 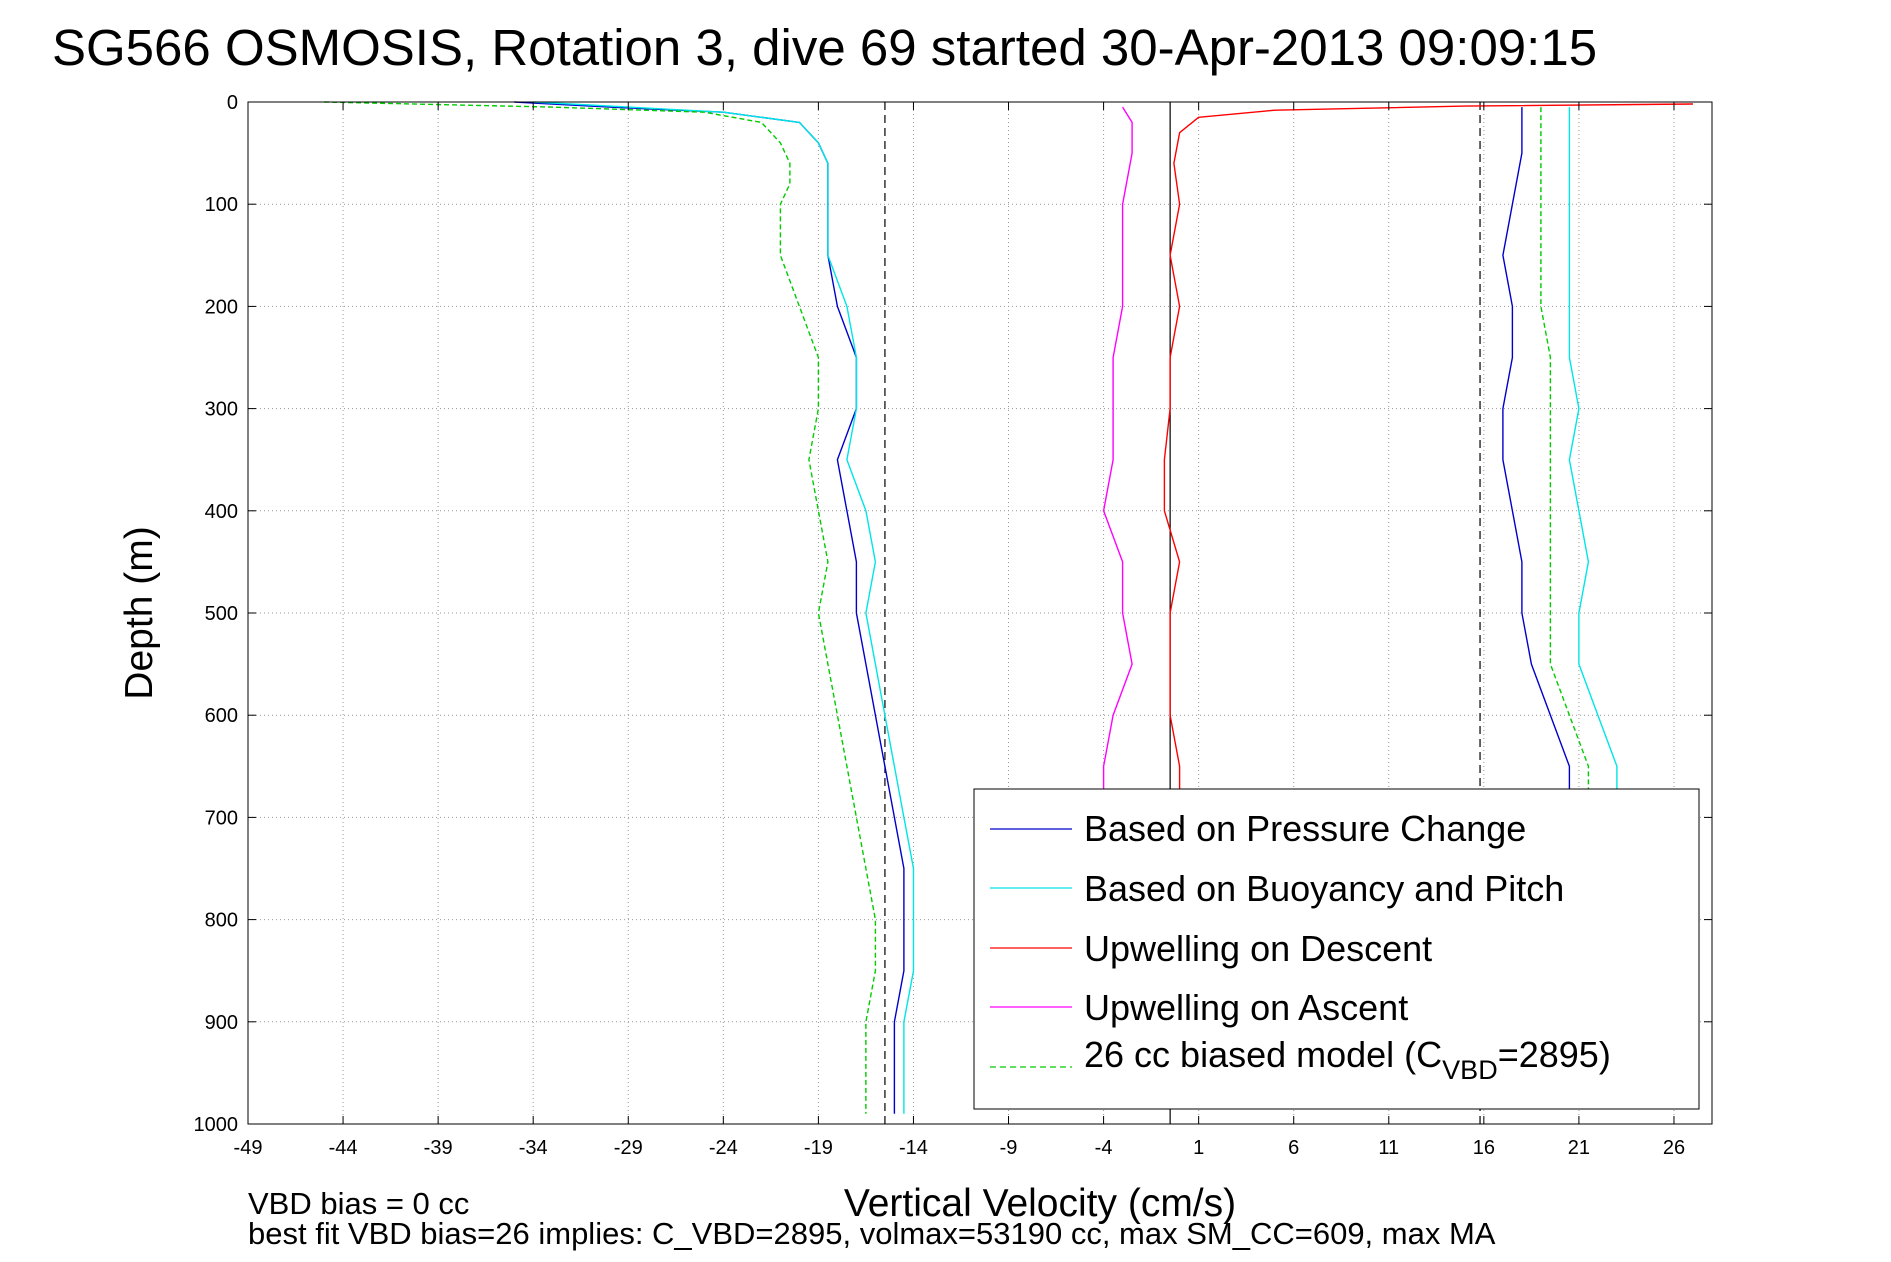 I want to click on legend-label-descent: Upwelling on Descent, so click(x=1258, y=948).